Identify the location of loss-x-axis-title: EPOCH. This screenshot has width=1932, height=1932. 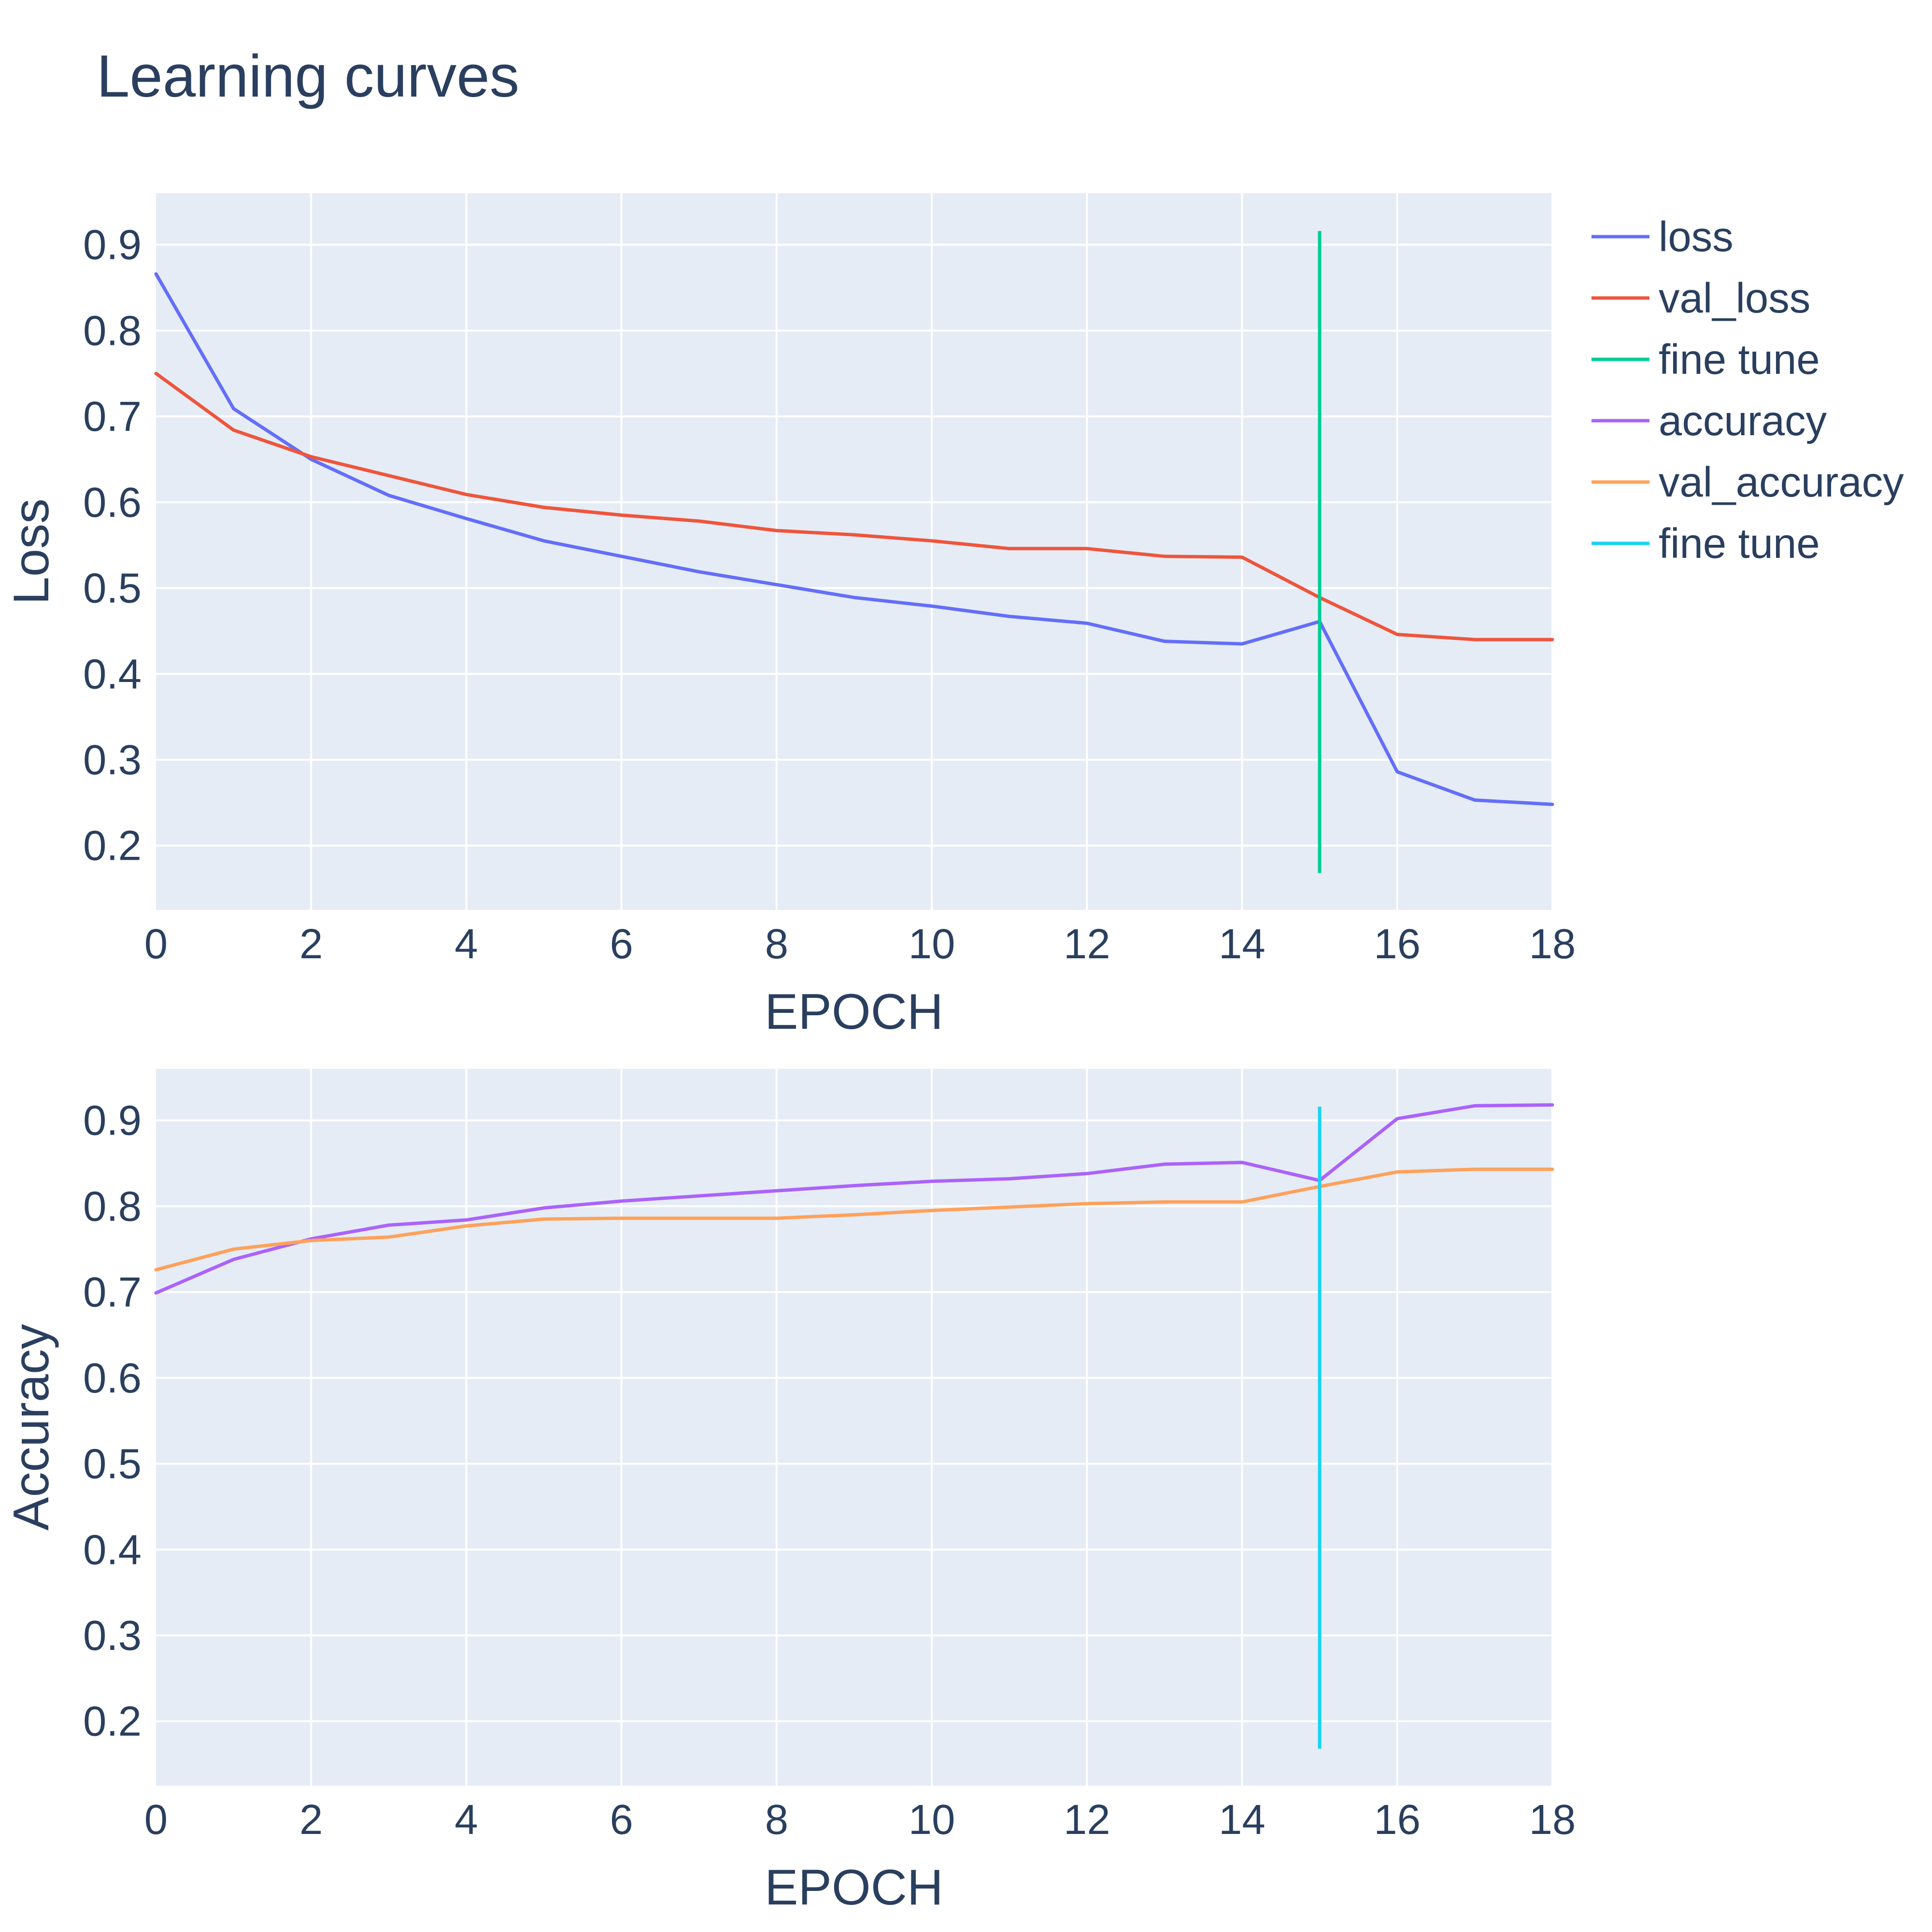
(854, 1012).